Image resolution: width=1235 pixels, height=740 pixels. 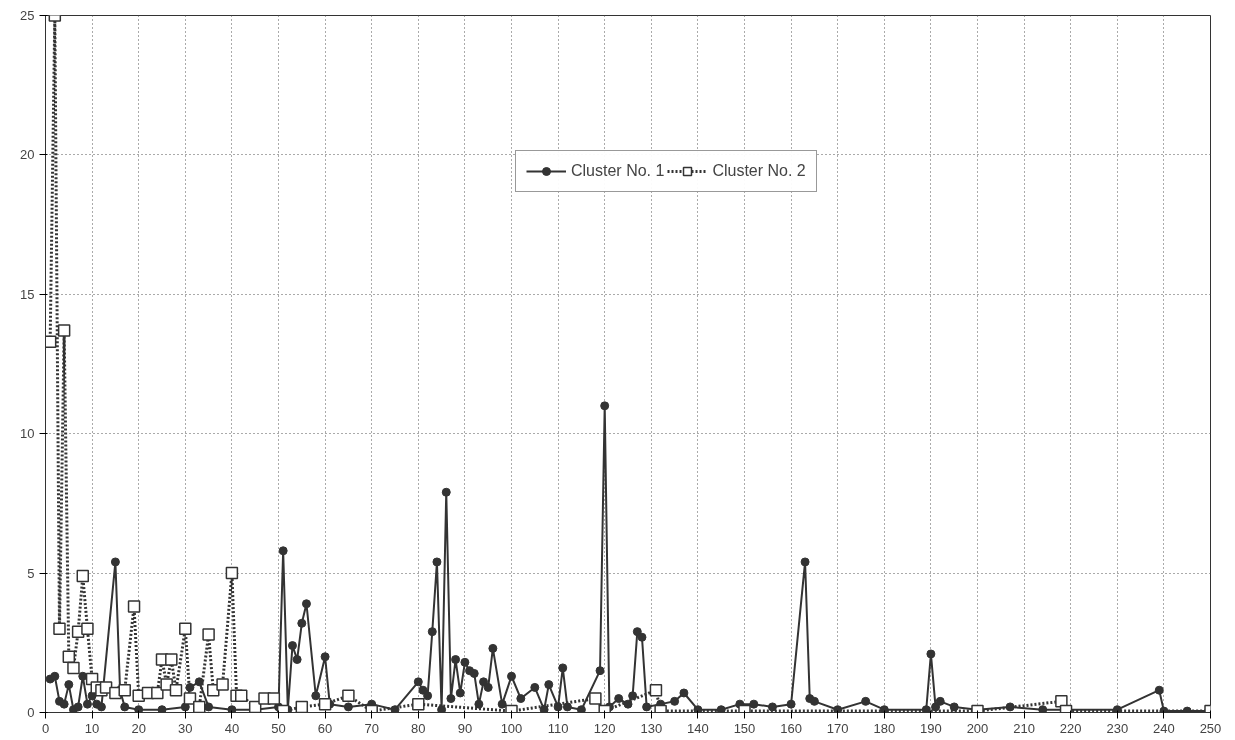 What do you see at coordinates (651, 728) in the screenshot?
I see `x-tick-label: 130` at bounding box center [651, 728].